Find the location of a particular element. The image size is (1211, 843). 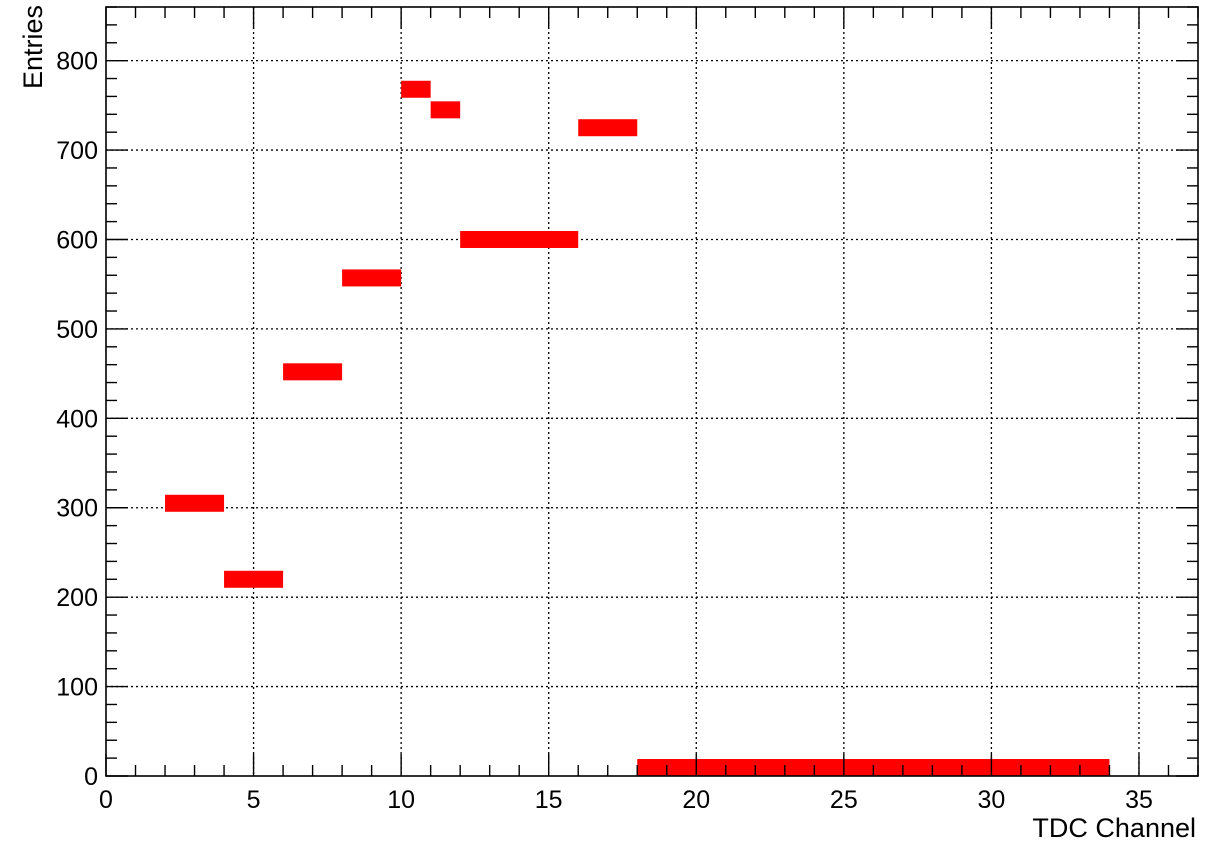

y-tick-label: 200 is located at coordinates (77, 598).